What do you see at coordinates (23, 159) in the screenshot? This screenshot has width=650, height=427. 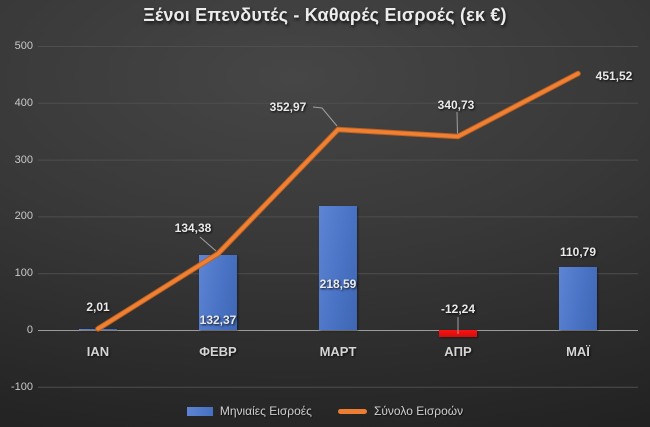 I see `y-axis-tick-label: 300` at bounding box center [23, 159].